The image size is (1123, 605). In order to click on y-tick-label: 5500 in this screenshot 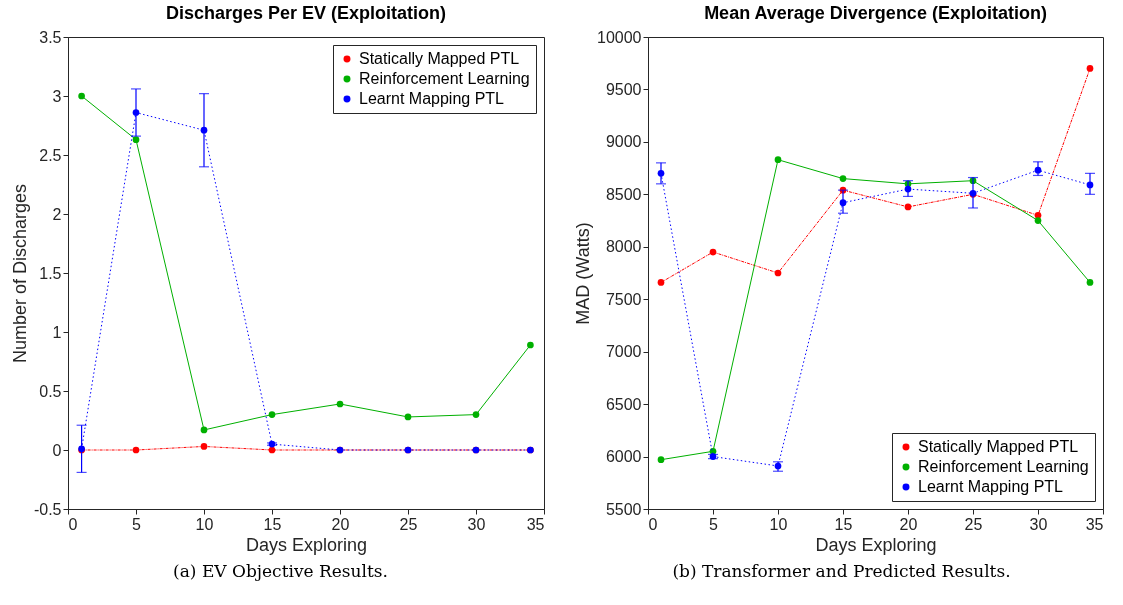, I will do `click(623, 509)`.